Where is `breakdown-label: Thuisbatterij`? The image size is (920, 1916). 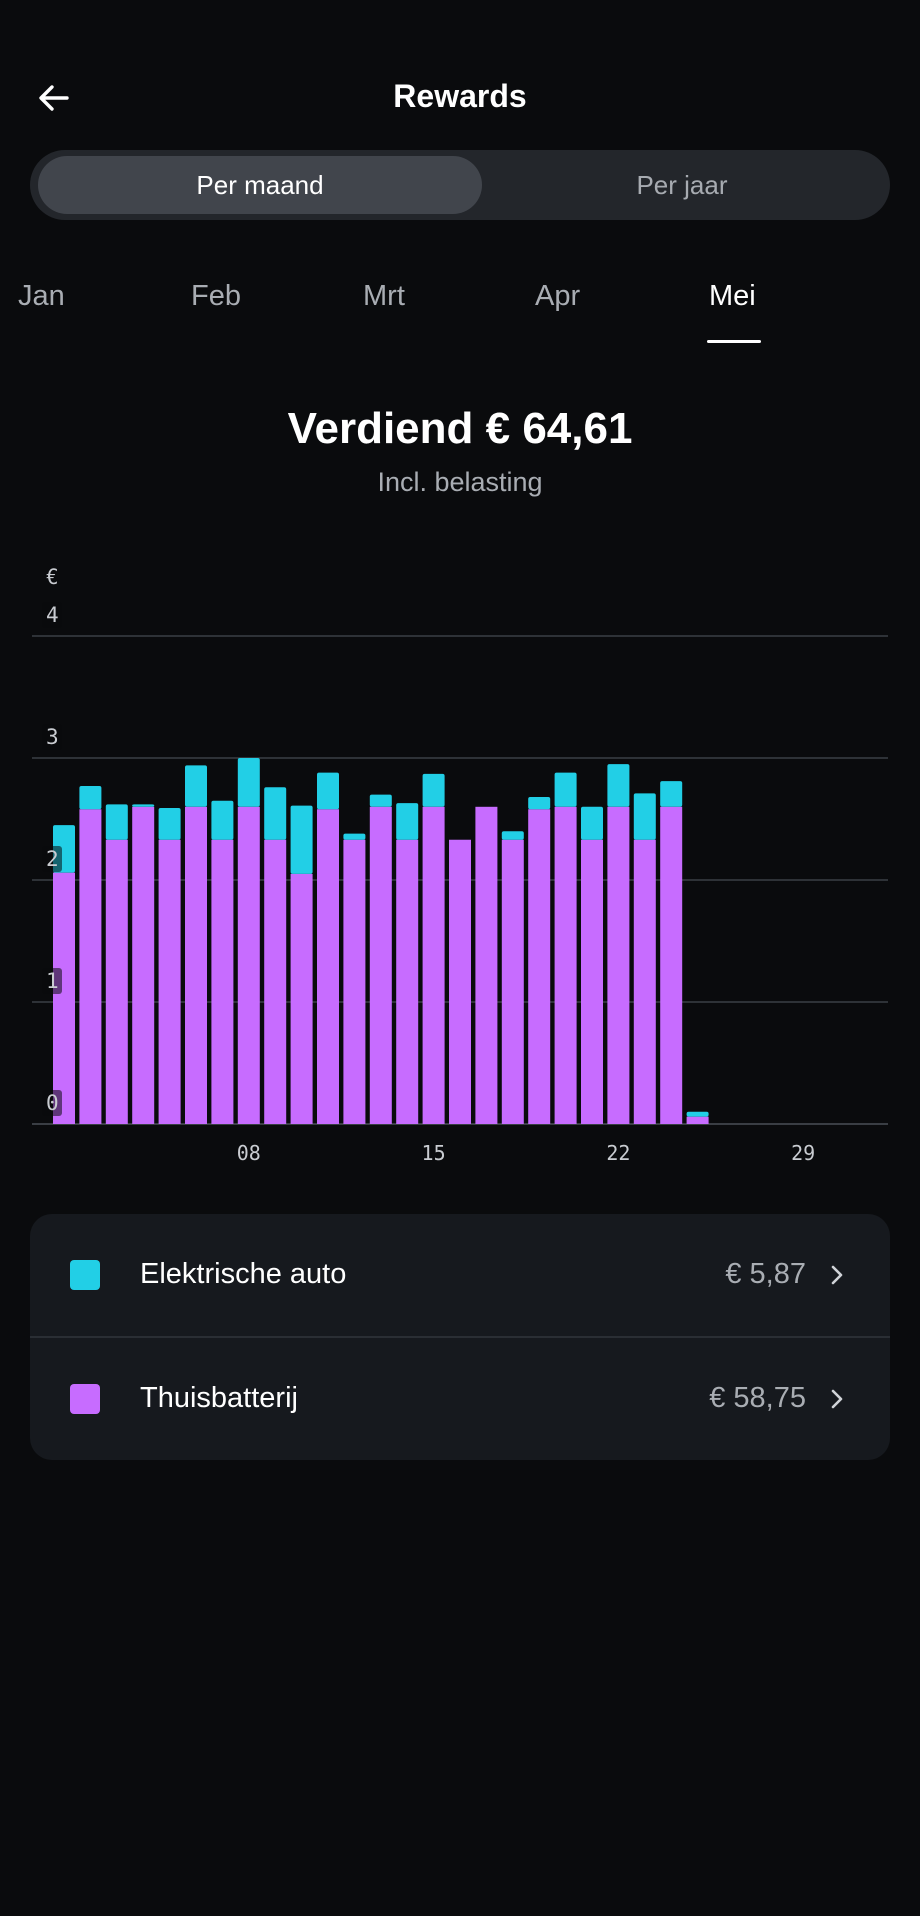 breakdown-label: Thuisbatterij is located at coordinates (219, 1398).